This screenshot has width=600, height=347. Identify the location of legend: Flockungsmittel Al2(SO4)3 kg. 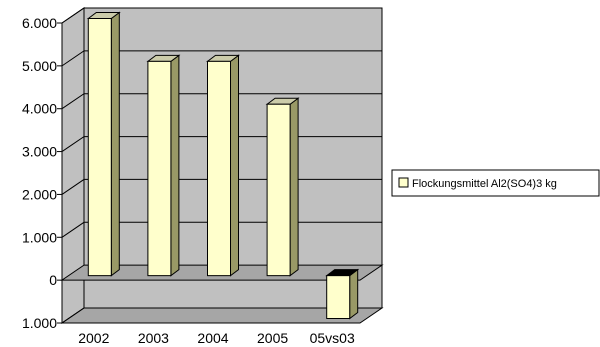
(495, 183).